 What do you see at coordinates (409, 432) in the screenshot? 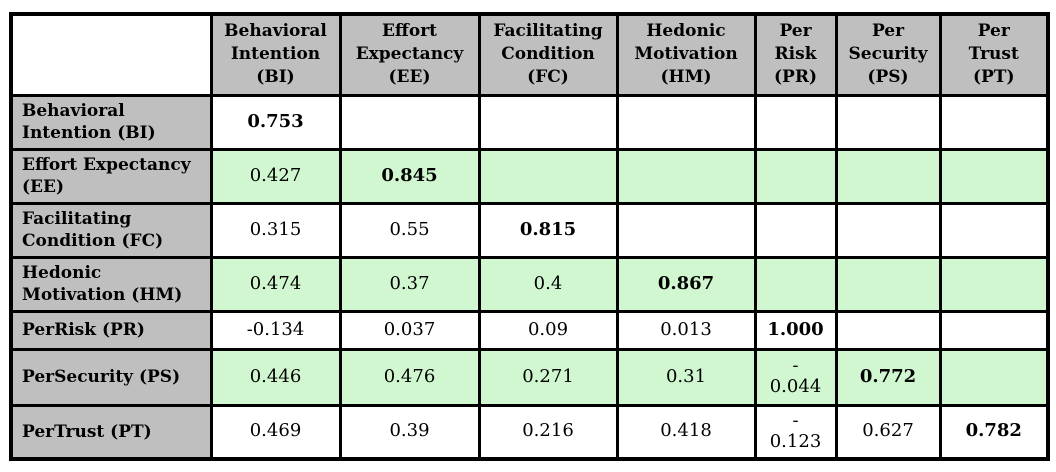
I see `matrix-cell-6-1: 0.39` at bounding box center [409, 432].